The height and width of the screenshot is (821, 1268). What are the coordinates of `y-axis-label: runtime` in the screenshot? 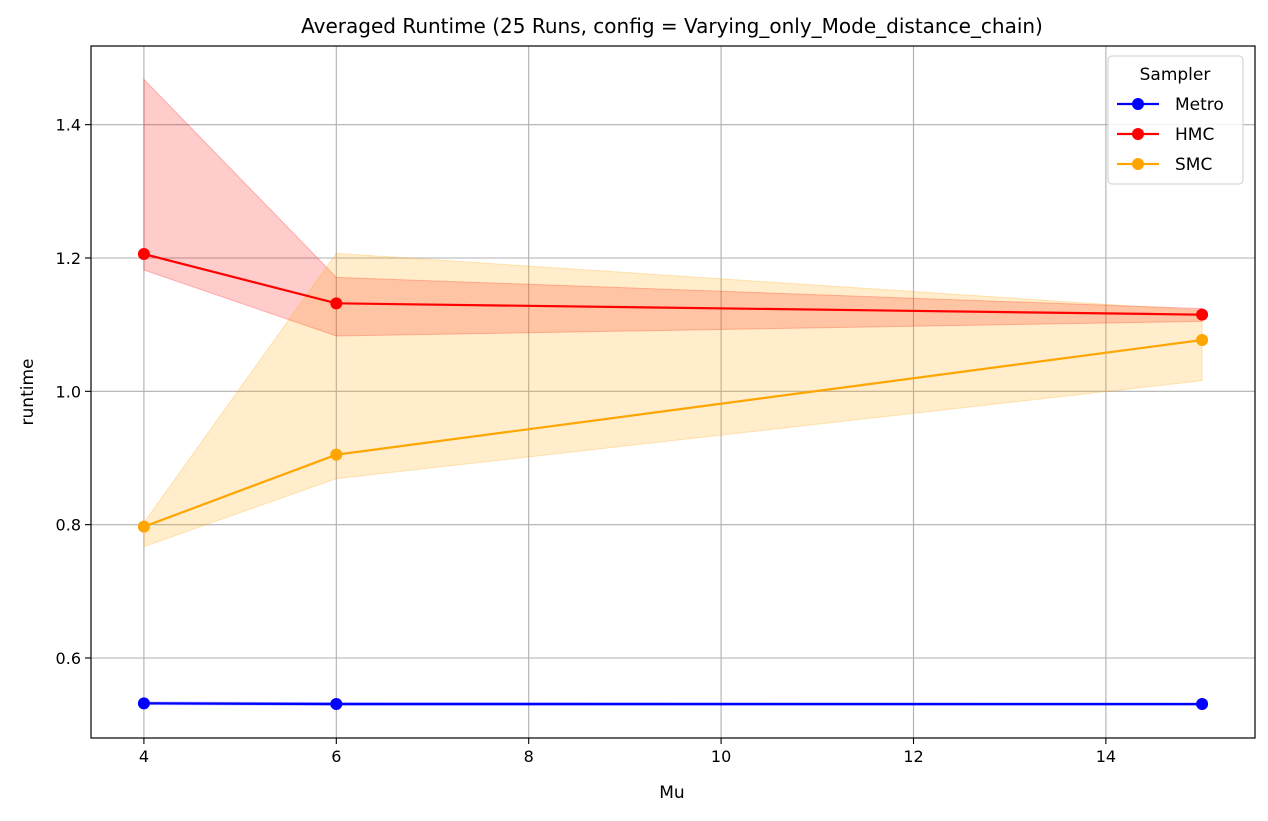 It's located at (28, 392).